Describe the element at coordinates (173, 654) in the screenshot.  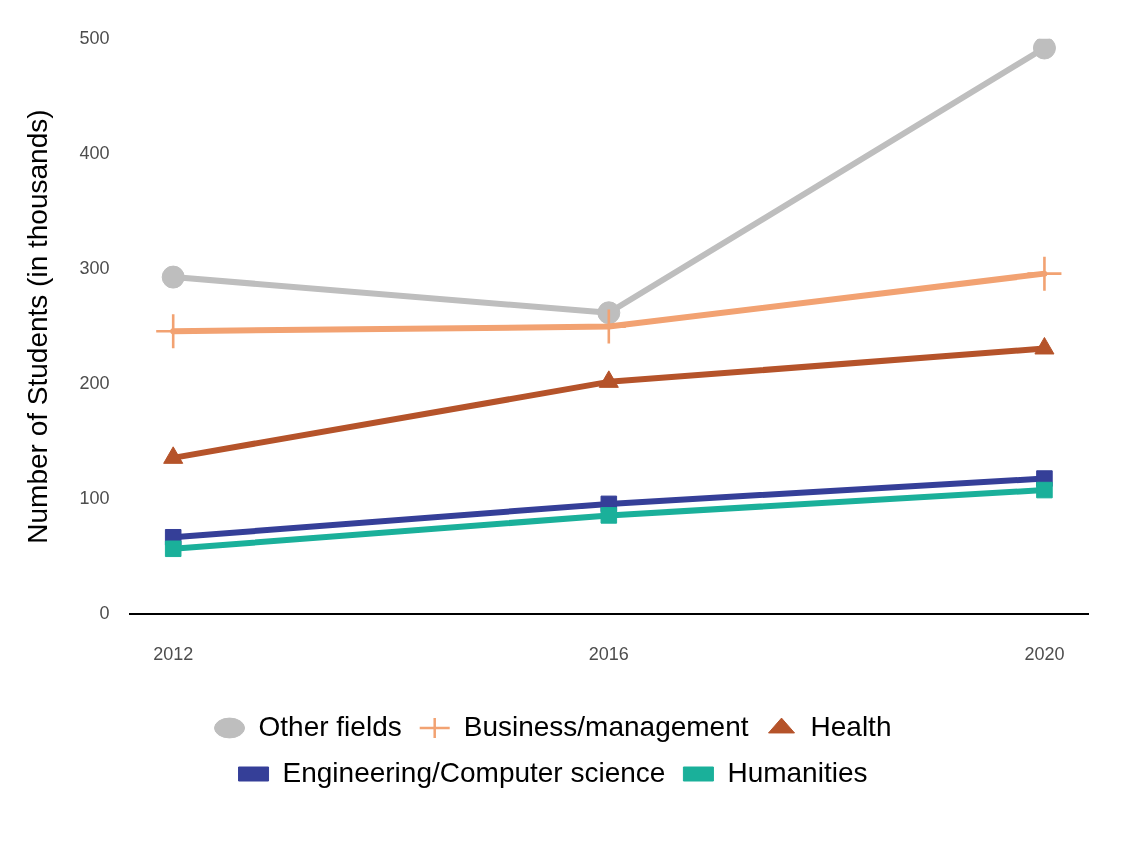
I see `x-tick-label: 2012` at that location.